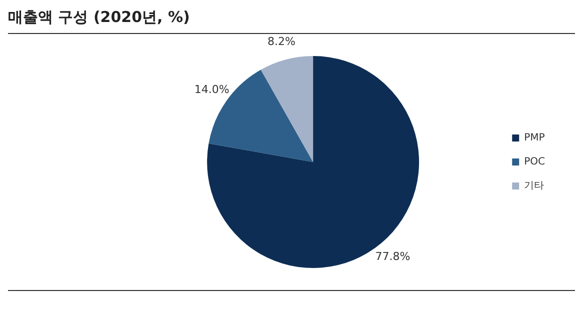  I want to click on data-label: 77.8%, so click(392, 256).